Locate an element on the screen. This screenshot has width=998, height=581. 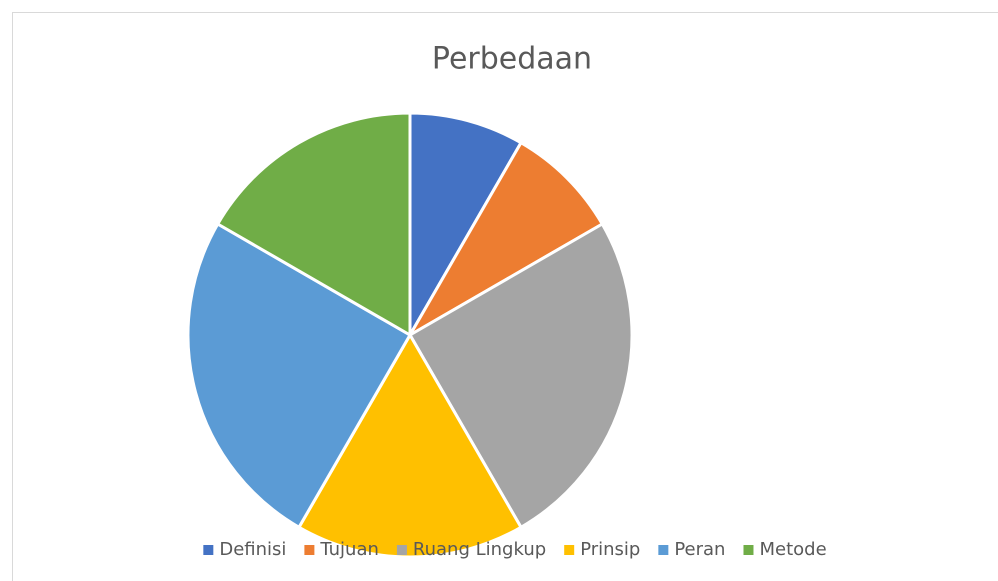
legend-label: Metode is located at coordinates (792, 549).